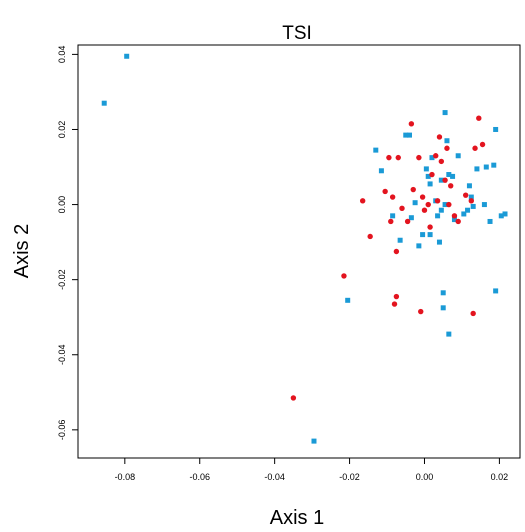 Image resolution: width=525 pixels, height=532 pixels. I want to click on y-tick-label: 0.02, so click(62, 130).